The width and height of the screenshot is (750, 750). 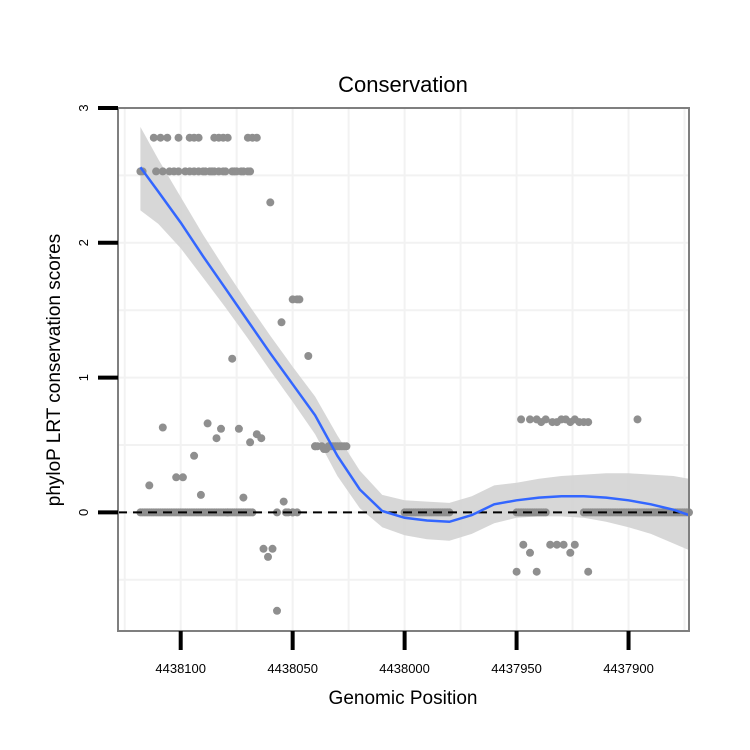 I want to click on x-tick-label: 4437950, so click(x=516, y=668).